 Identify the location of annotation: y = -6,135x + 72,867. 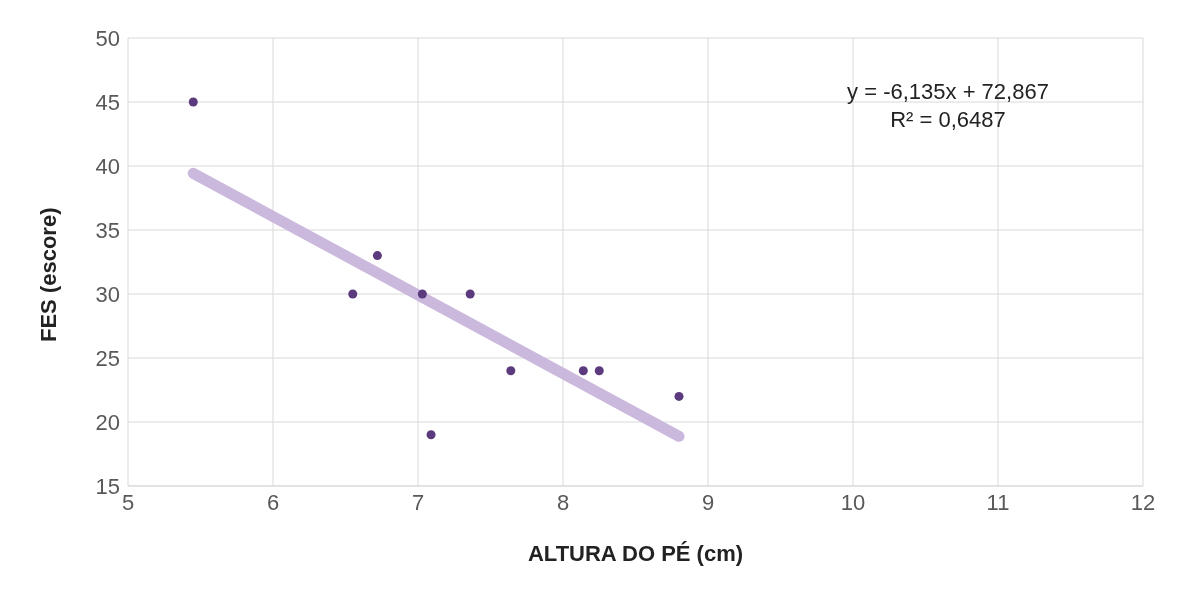
(948, 92).